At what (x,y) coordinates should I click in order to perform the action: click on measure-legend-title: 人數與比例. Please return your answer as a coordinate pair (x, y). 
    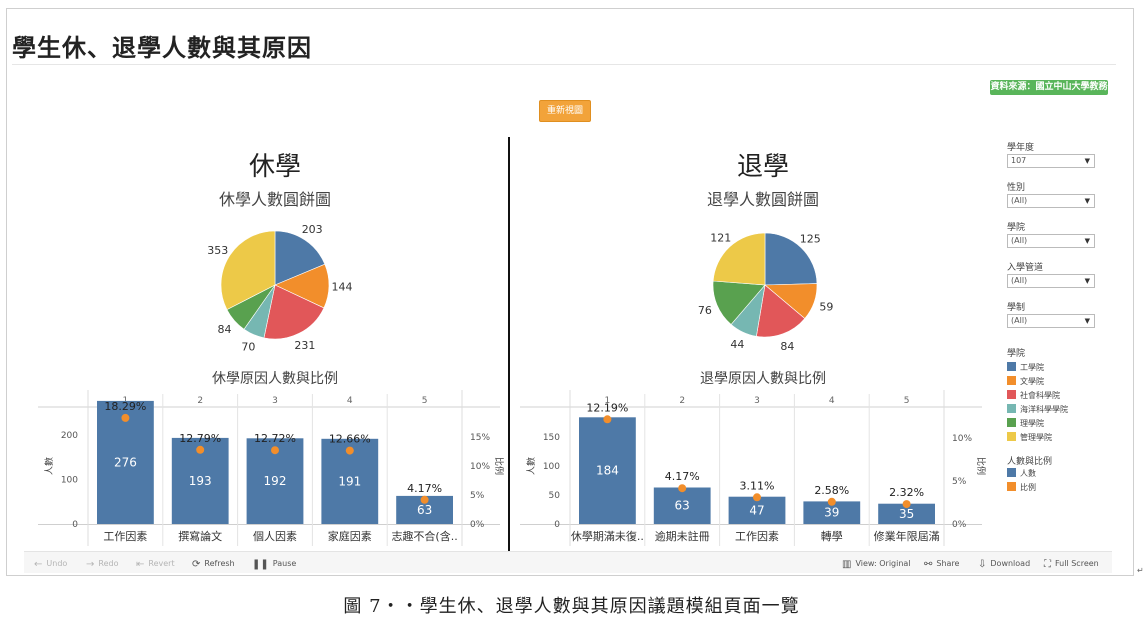
    Looking at the image, I should click on (1030, 462).